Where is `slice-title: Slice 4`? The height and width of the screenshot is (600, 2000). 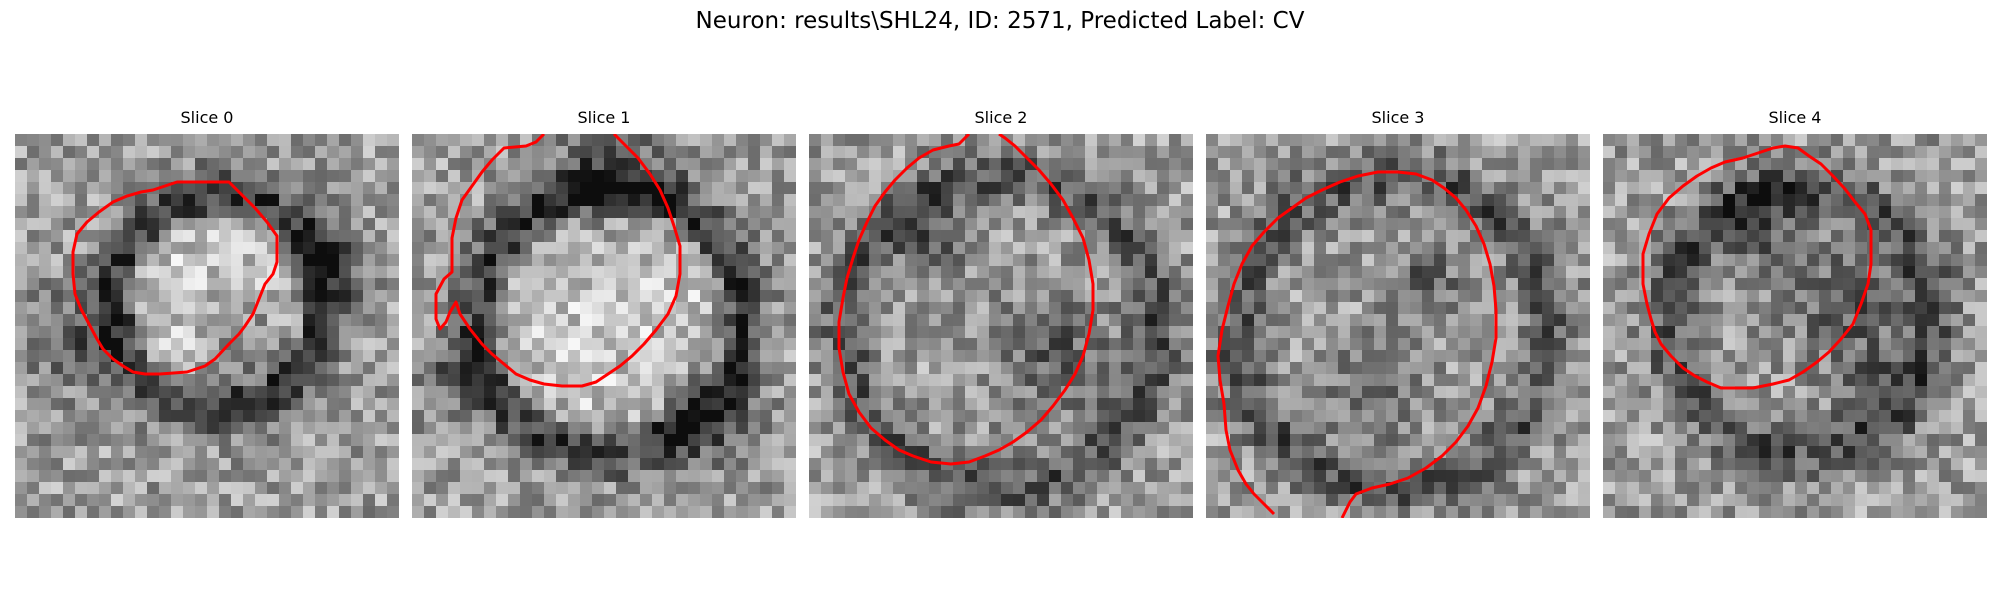
slice-title: Slice 4 is located at coordinates (1795, 117).